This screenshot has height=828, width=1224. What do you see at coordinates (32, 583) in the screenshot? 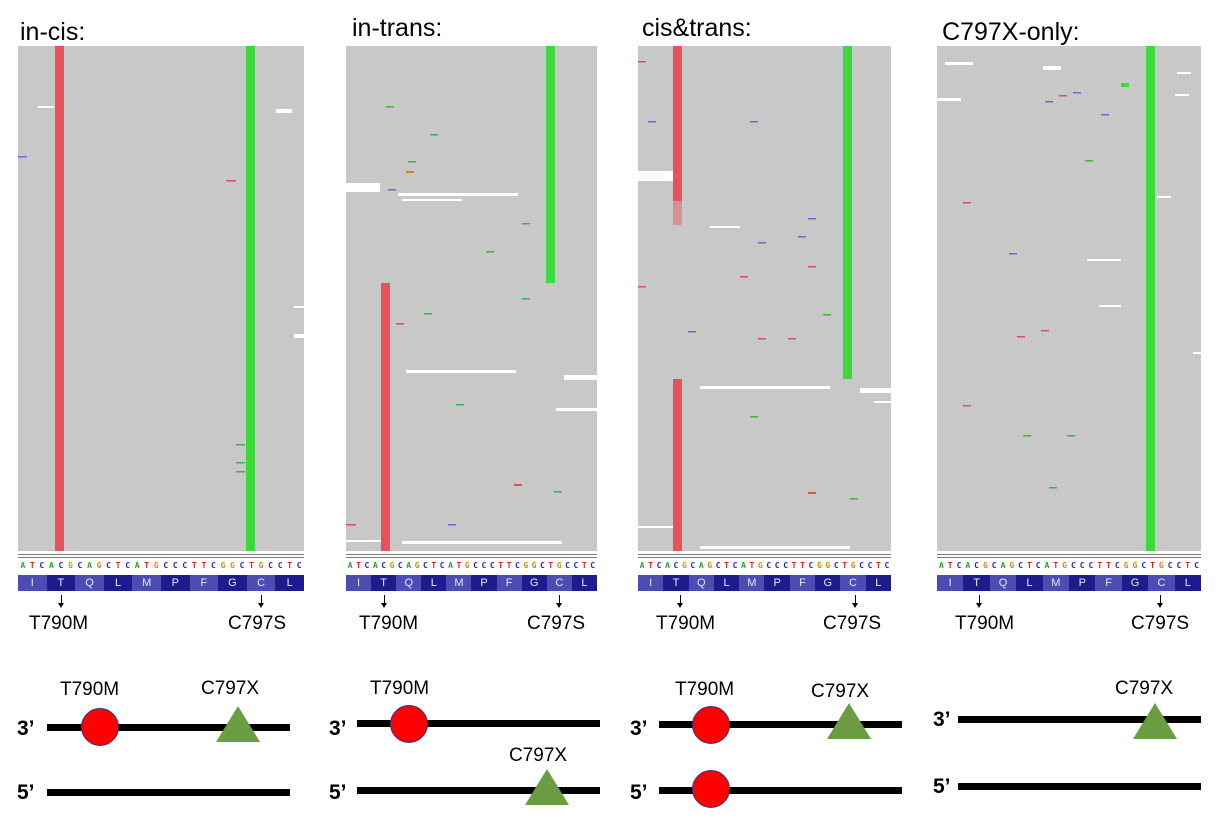
I see `amino-acid: I` at bounding box center [32, 583].